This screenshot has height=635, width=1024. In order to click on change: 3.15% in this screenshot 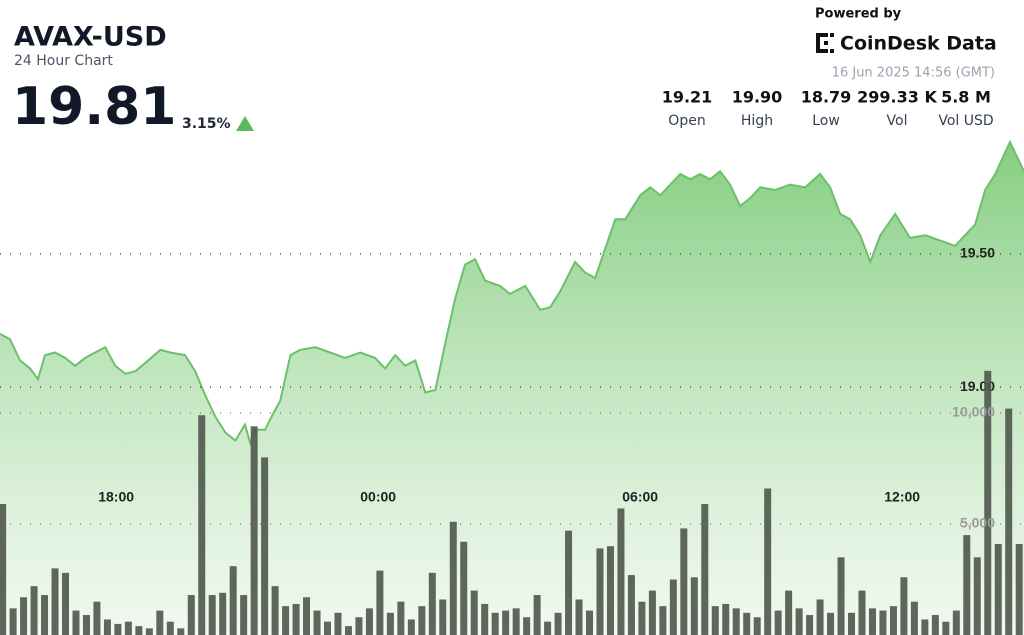, I will do `click(206, 124)`.